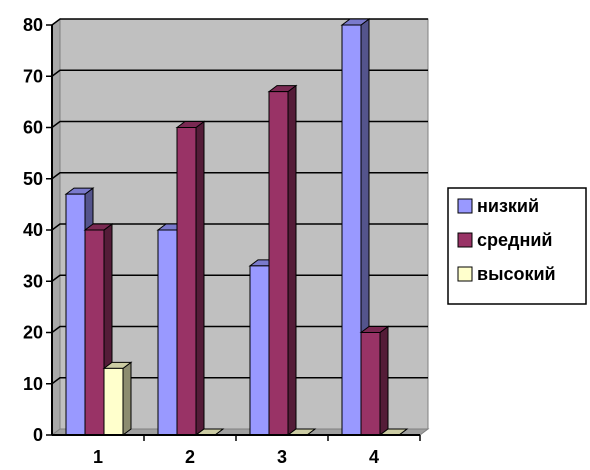 Image resolution: width=590 pixels, height=470 pixels. What do you see at coordinates (190, 457) in the screenshot?
I see `x-tick-label: 2` at bounding box center [190, 457].